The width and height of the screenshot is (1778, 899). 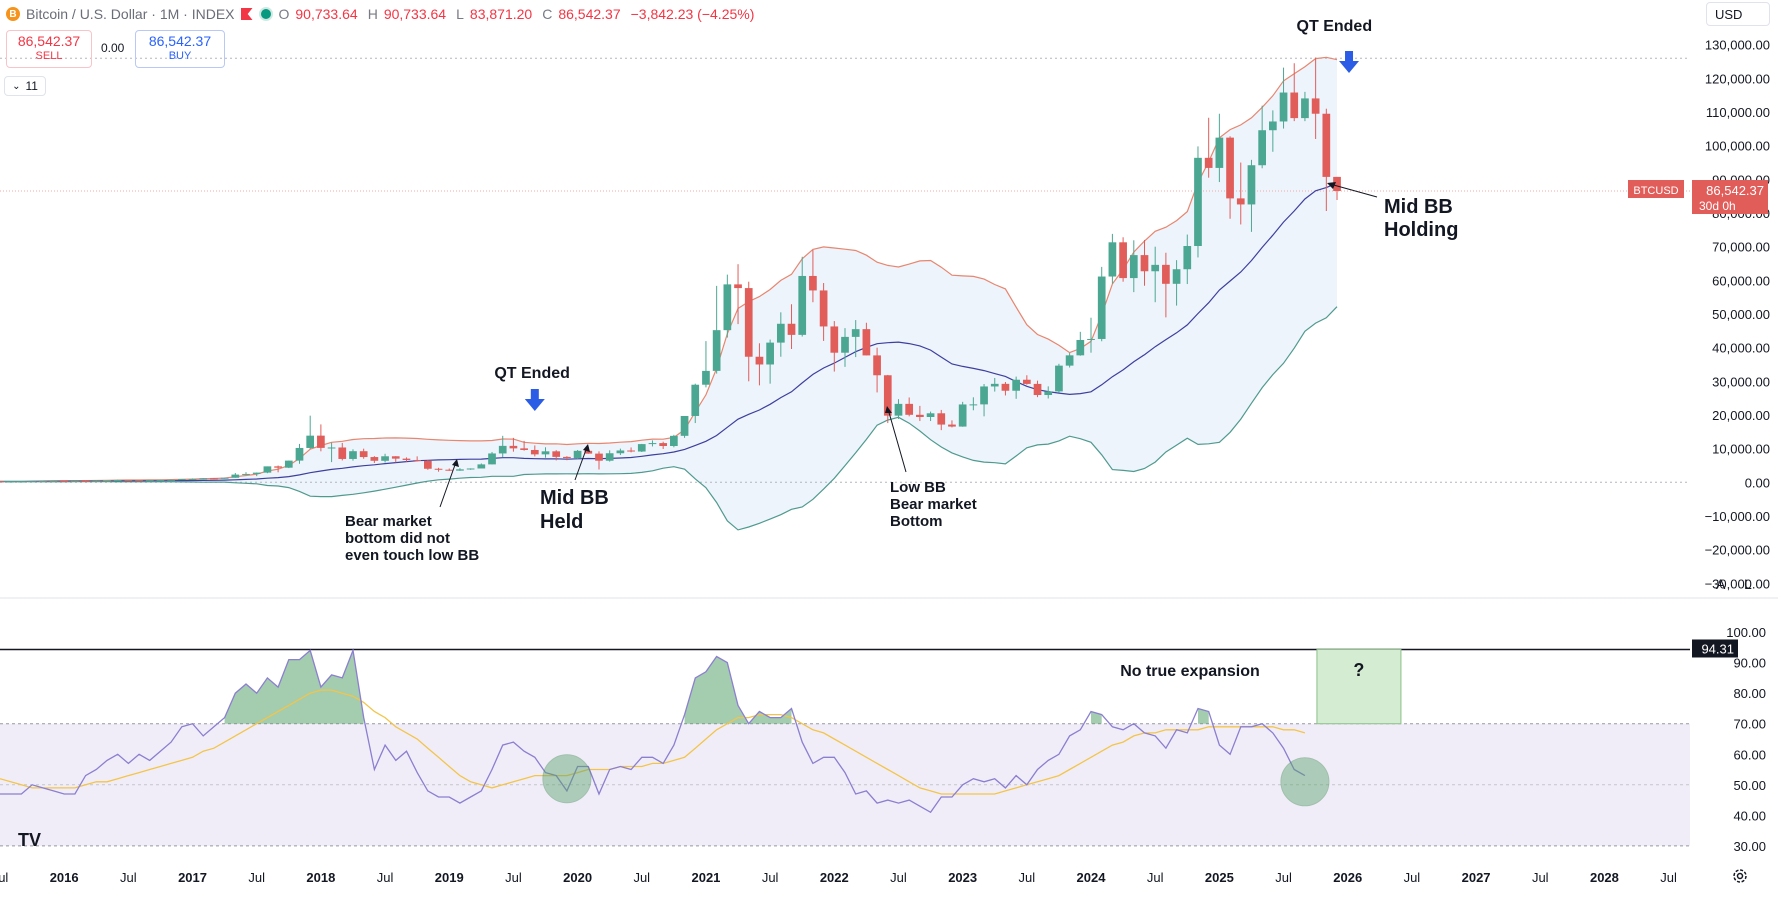 What do you see at coordinates (1604, 877) in the screenshot?
I see `time-axis-tick: 2028` at bounding box center [1604, 877].